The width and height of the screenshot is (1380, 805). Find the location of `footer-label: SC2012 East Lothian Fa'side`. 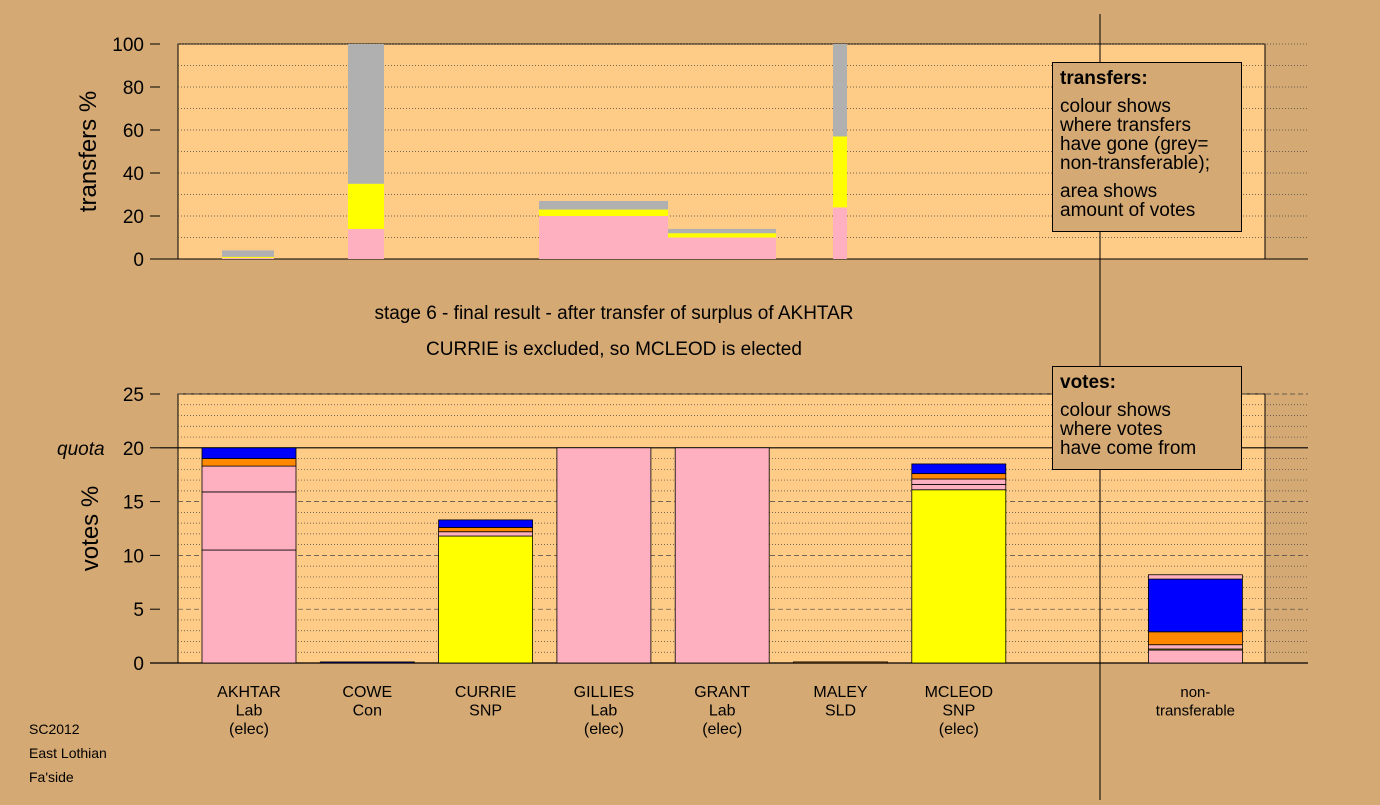

footer-label: SC2012 East Lothian Fa'side is located at coordinates (68, 753).